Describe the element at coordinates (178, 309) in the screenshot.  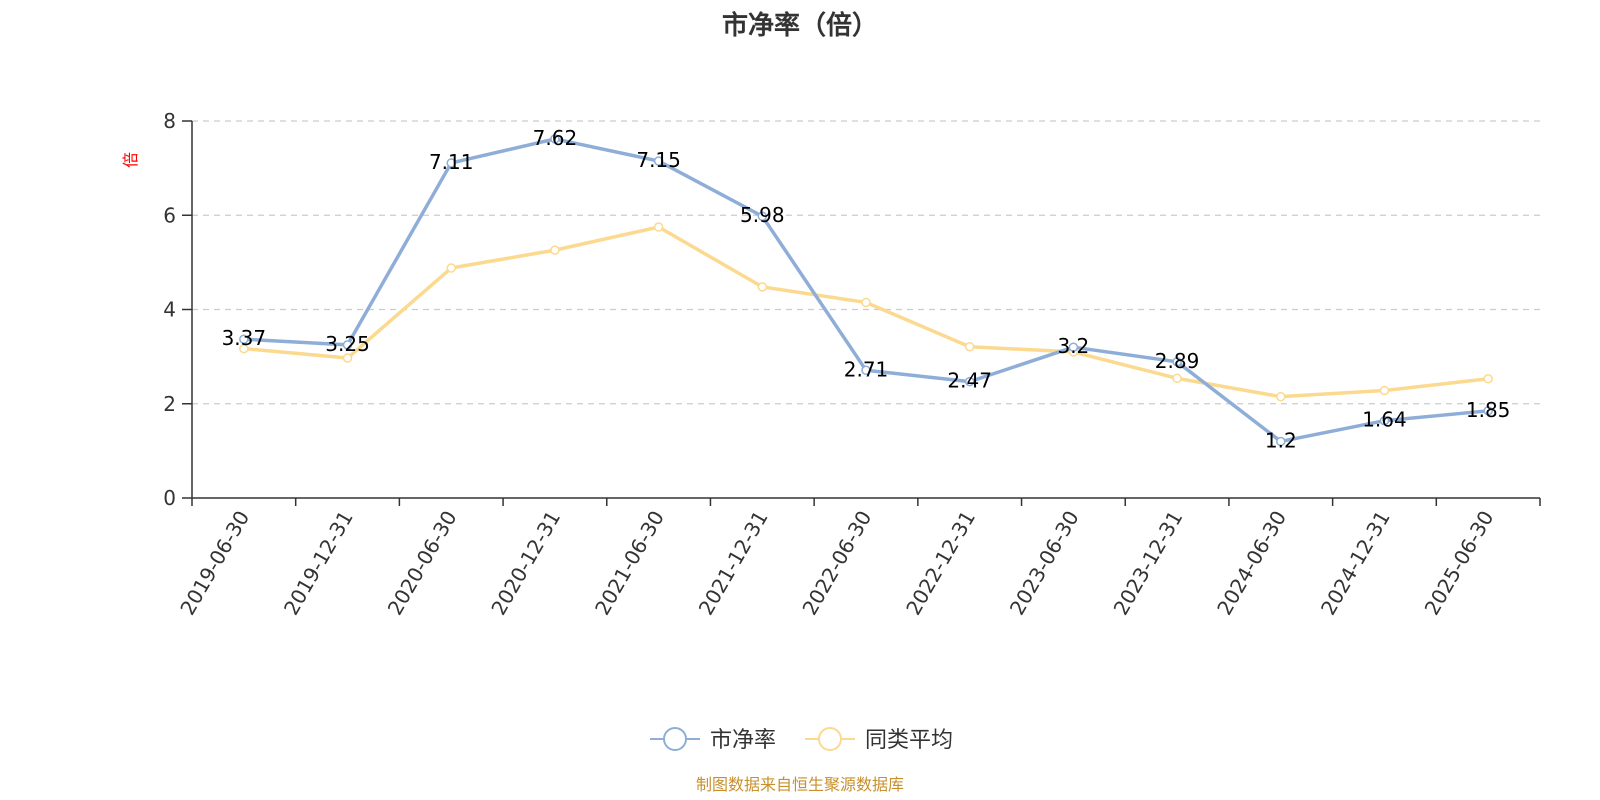
I see `y-axis: 0 2 4 6 8` at that location.